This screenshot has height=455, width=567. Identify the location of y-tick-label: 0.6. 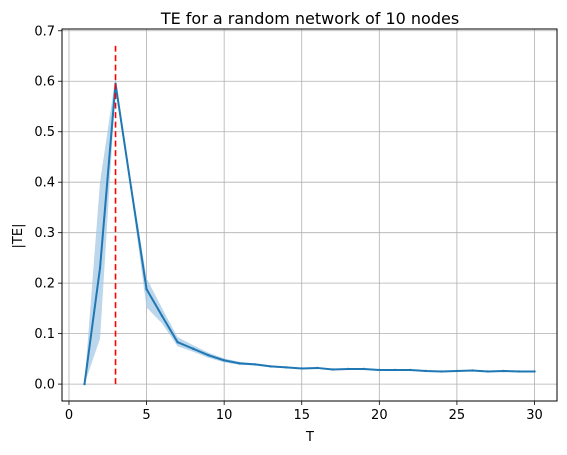
(44, 82).